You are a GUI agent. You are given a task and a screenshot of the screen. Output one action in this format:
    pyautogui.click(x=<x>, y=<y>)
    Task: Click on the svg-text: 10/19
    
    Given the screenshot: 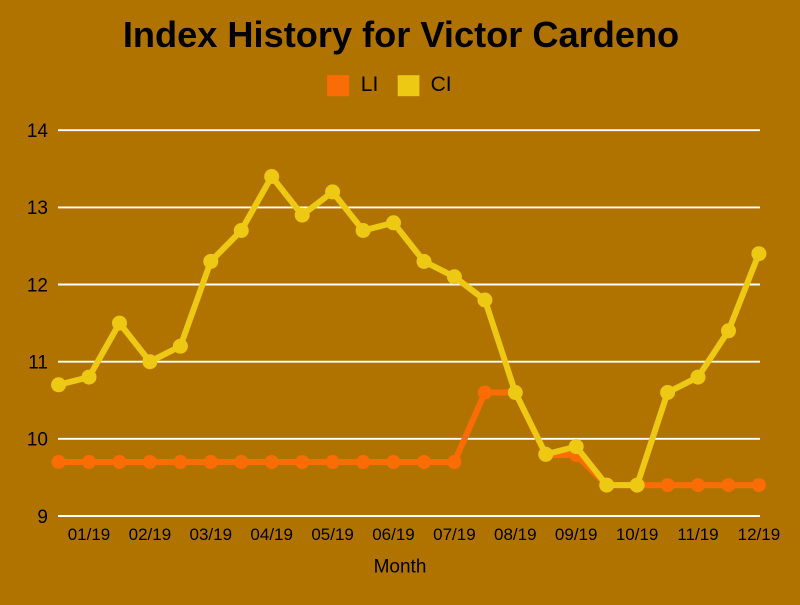 What is the action you would take?
    pyautogui.click(x=637, y=534)
    